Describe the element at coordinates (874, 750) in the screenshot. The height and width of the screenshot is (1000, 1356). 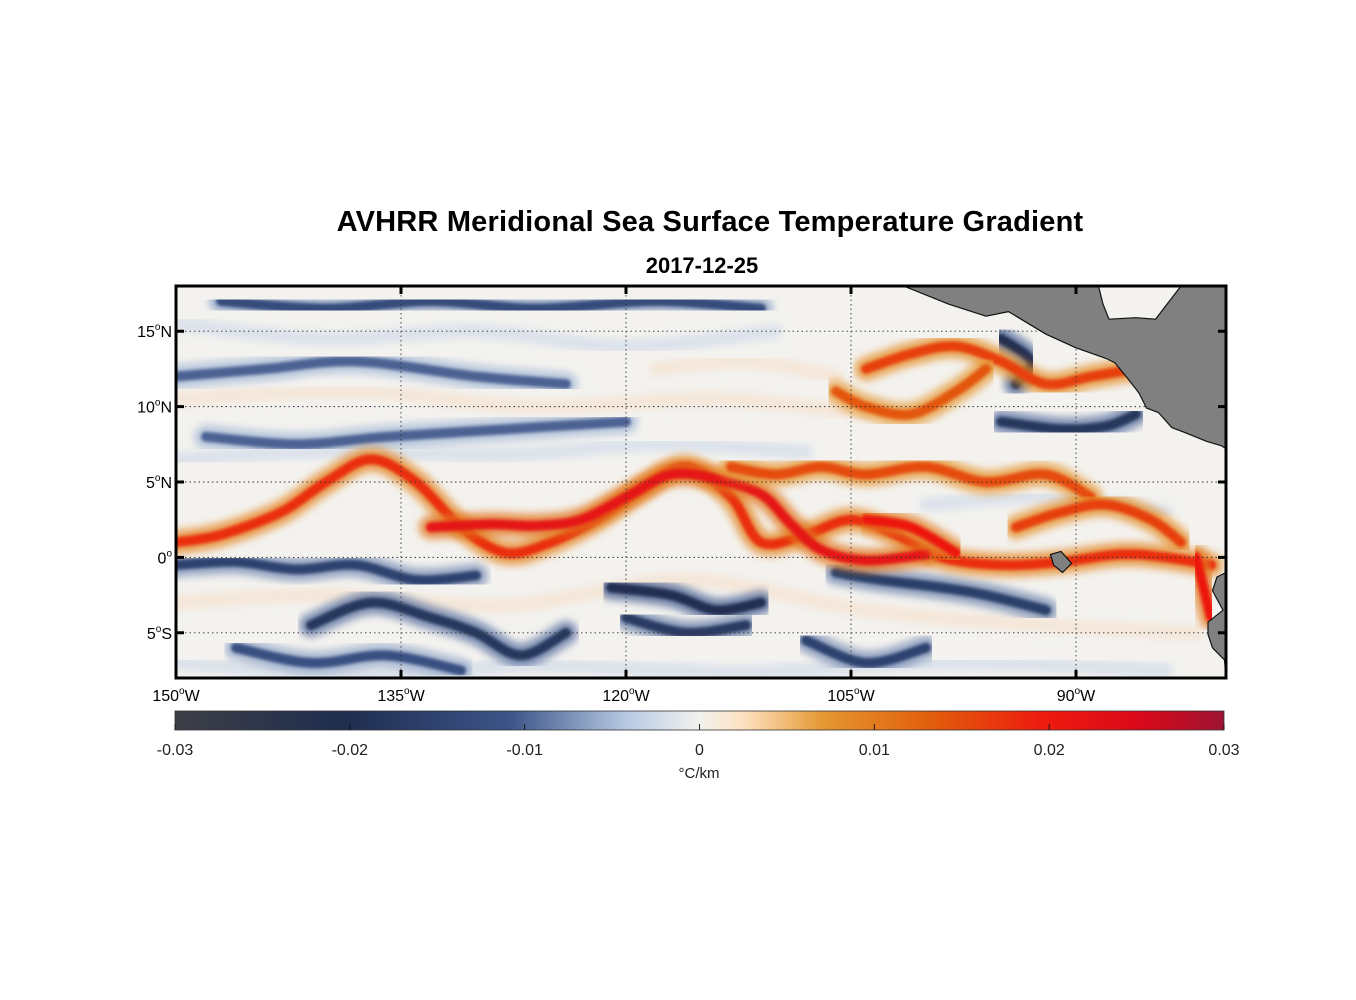
I see `colorbar-tick-label: 0.01` at that location.